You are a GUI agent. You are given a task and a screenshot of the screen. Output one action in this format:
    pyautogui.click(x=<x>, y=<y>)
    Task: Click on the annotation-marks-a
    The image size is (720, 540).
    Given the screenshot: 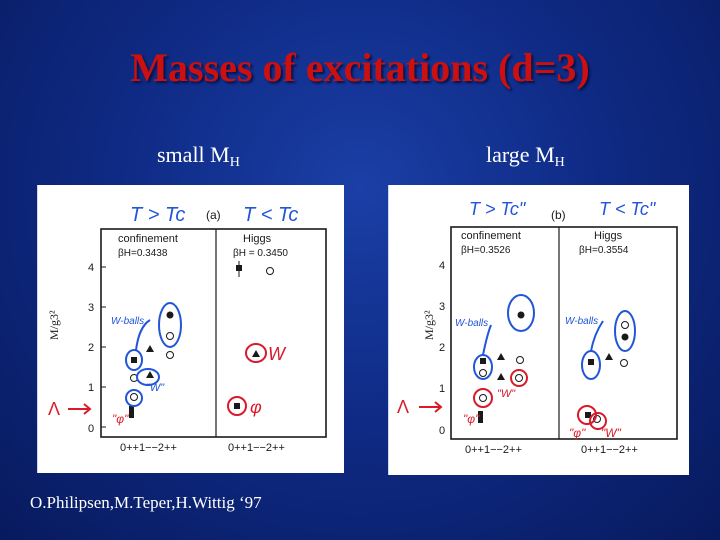 What is the action you would take?
    pyautogui.click(x=153, y=354)
    